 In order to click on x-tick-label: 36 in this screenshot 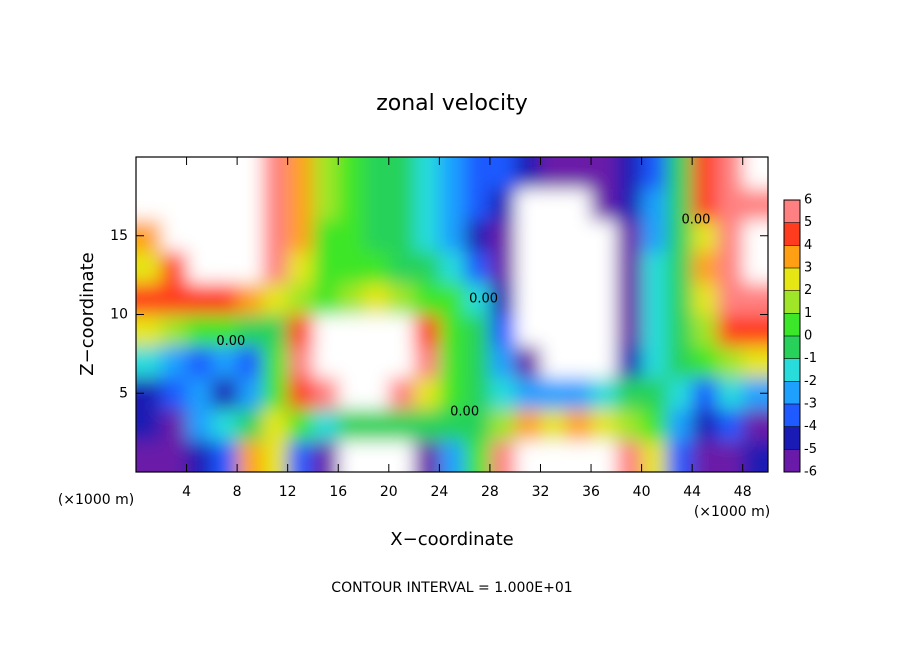, I will do `click(591, 492)`.